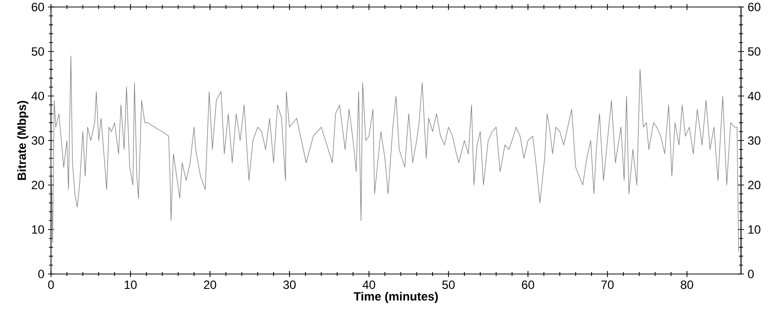 The image size is (772, 324). What do you see at coordinates (754, 185) in the screenshot?
I see `y2-tick-label: 20` at bounding box center [754, 185].